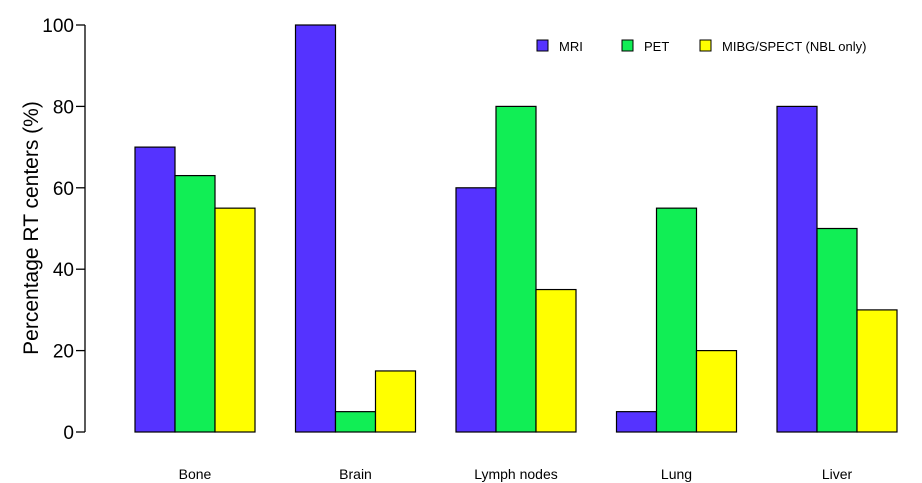 Image resolution: width=922 pixels, height=483 pixels. I want to click on legend: MRI PET MIBG/SPECT (NBL only), so click(701, 46).